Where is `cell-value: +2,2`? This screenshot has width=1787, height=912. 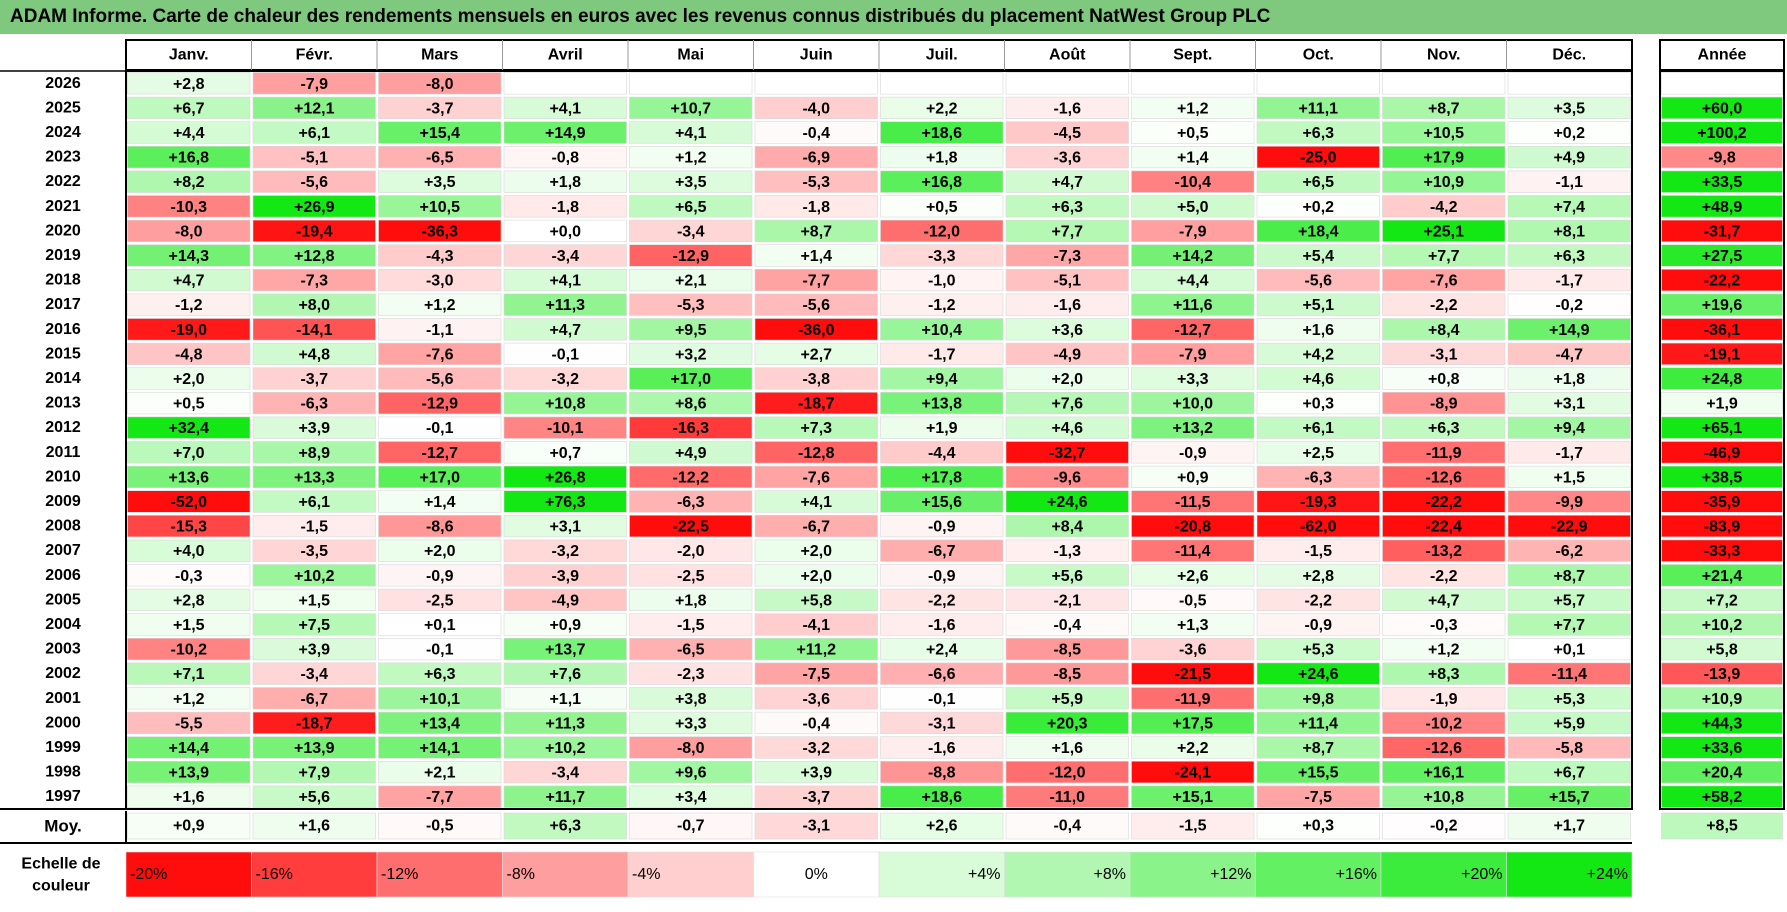
cell-value: +2,2 is located at coordinates (942, 108).